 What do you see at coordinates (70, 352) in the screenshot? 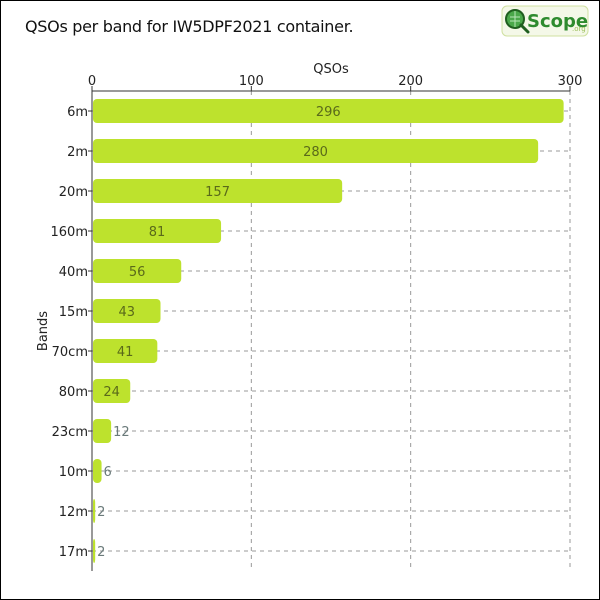
I see `y-tick-label: 70cm` at bounding box center [70, 352].